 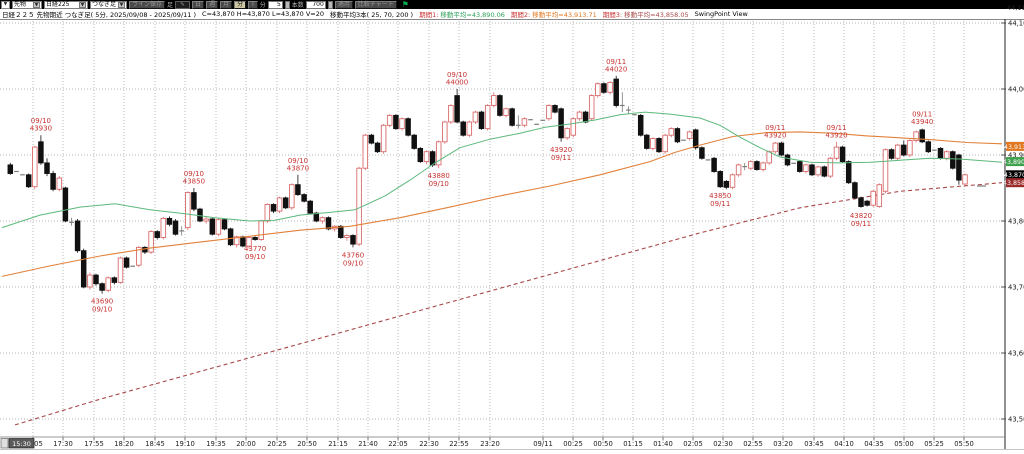 What do you see at coordinates (375, 4) in the screenshot?
I see `compare-chart-button: 比較チャート` at bounding box center [375, 4].